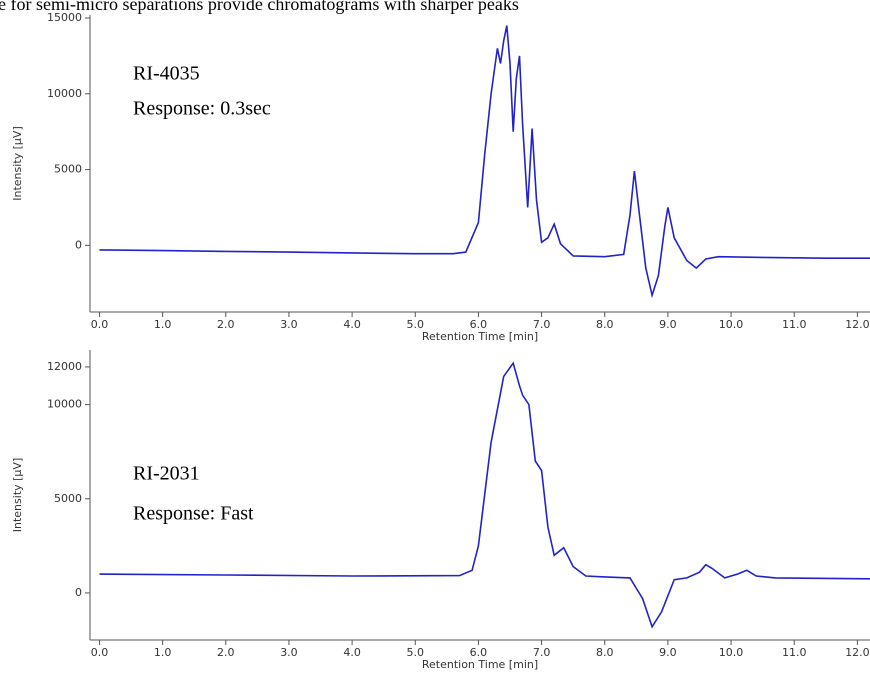  What do you see at coordinates (166, 474) in the screenshot?
I see `annotation: RI-2031` at bounding box center [166, 474].